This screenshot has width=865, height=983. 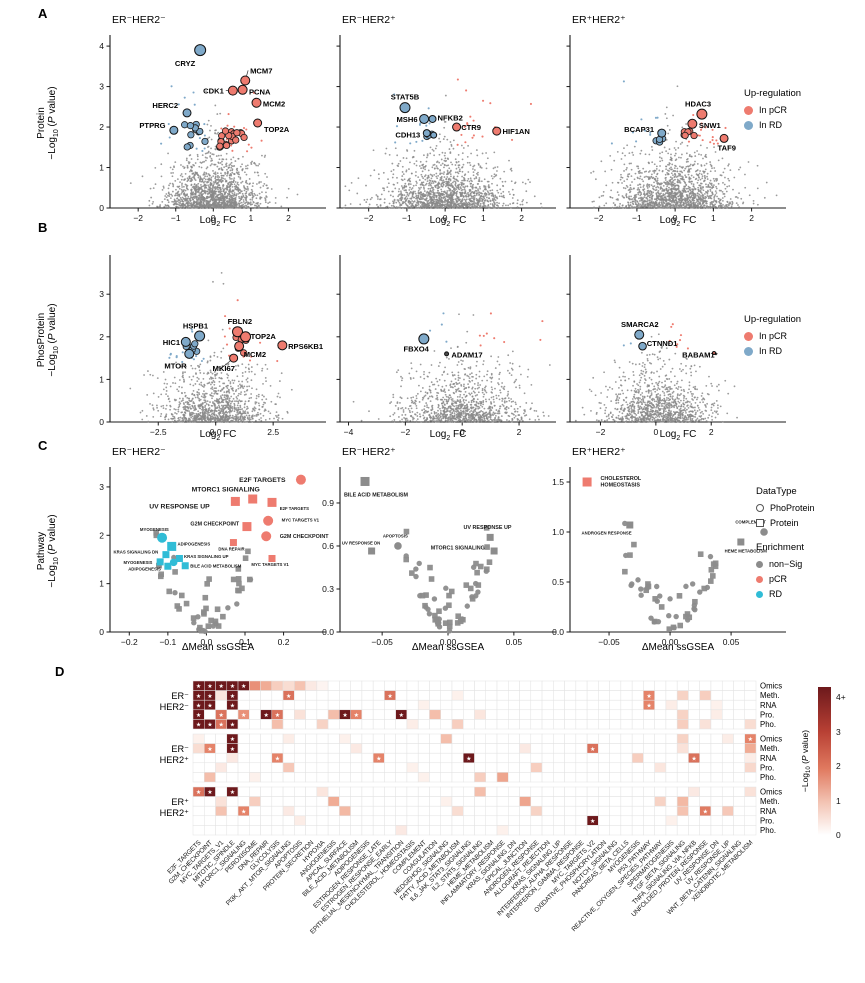 I want to click on point-UV RESPONSE DN, so click(x=372, y=551).